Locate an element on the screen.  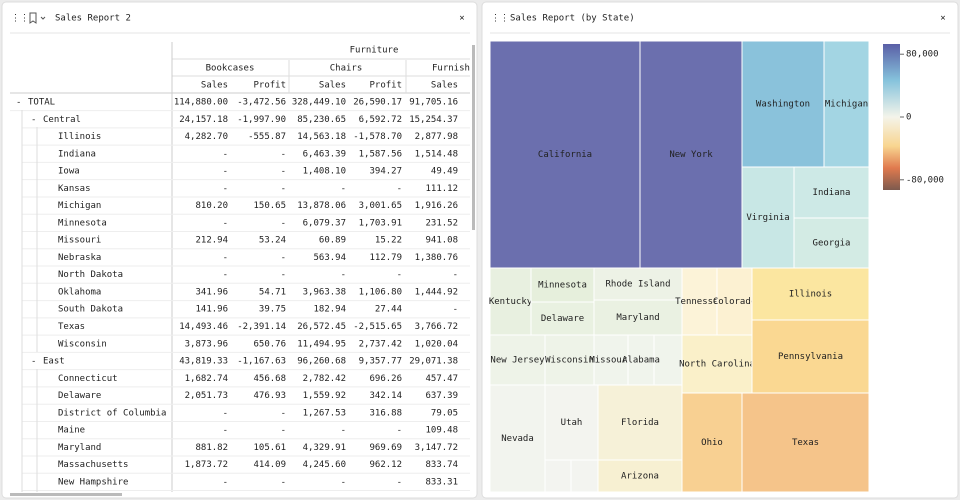
cell-value: 962.12 is located at coordinates (385, 465).